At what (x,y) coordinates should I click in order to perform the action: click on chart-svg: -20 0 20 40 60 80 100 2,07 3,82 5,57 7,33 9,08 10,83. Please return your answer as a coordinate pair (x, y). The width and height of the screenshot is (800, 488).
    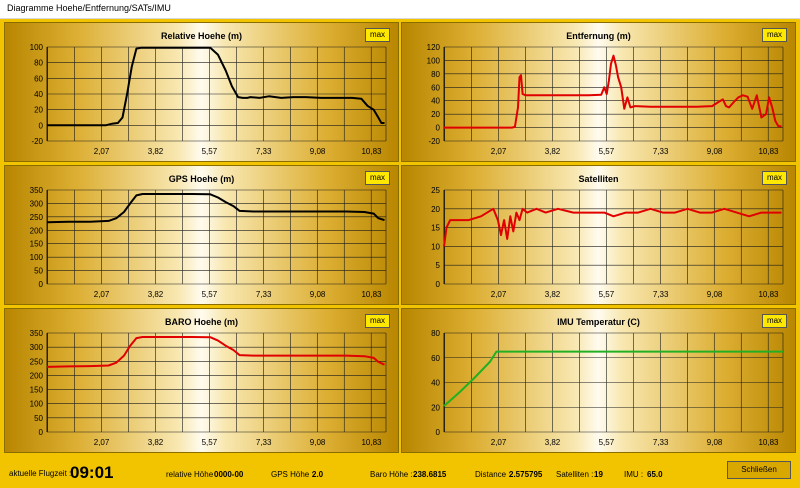
    Looking at the image, I should click on (208, 99).